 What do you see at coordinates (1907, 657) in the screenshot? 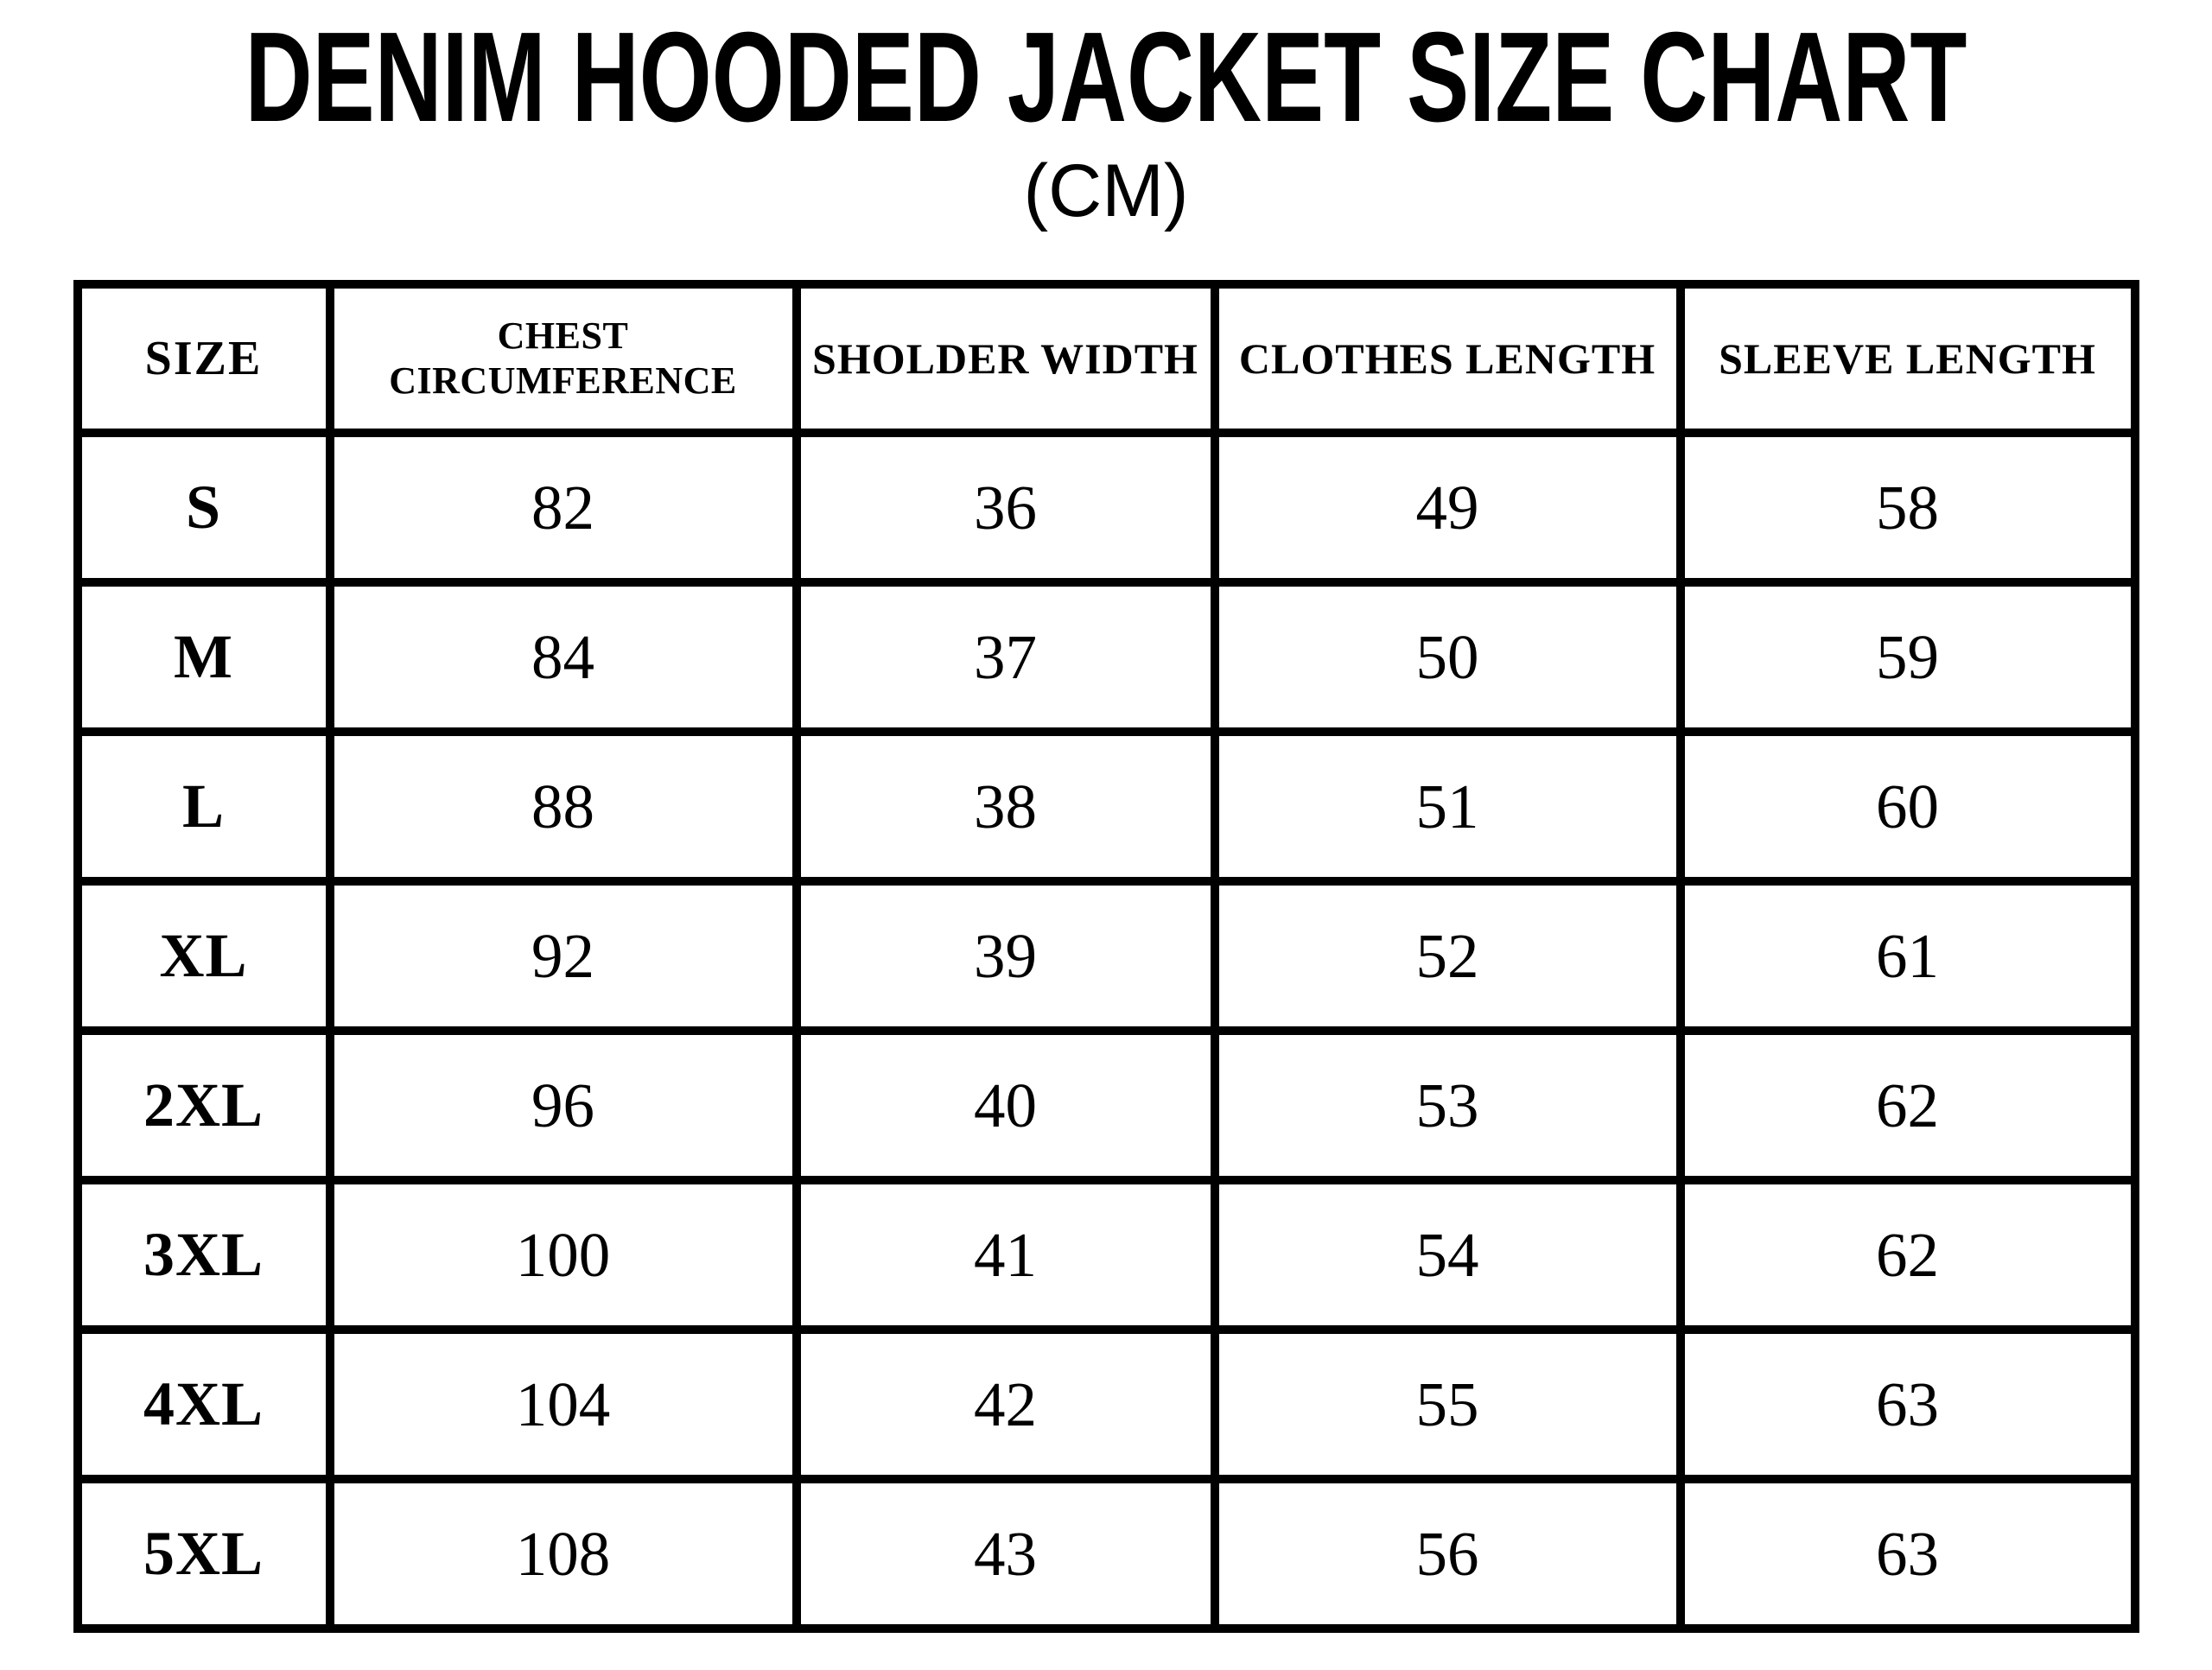
I see `value-cell-sleeve-length: 59` at bounding box center [1907, 657].